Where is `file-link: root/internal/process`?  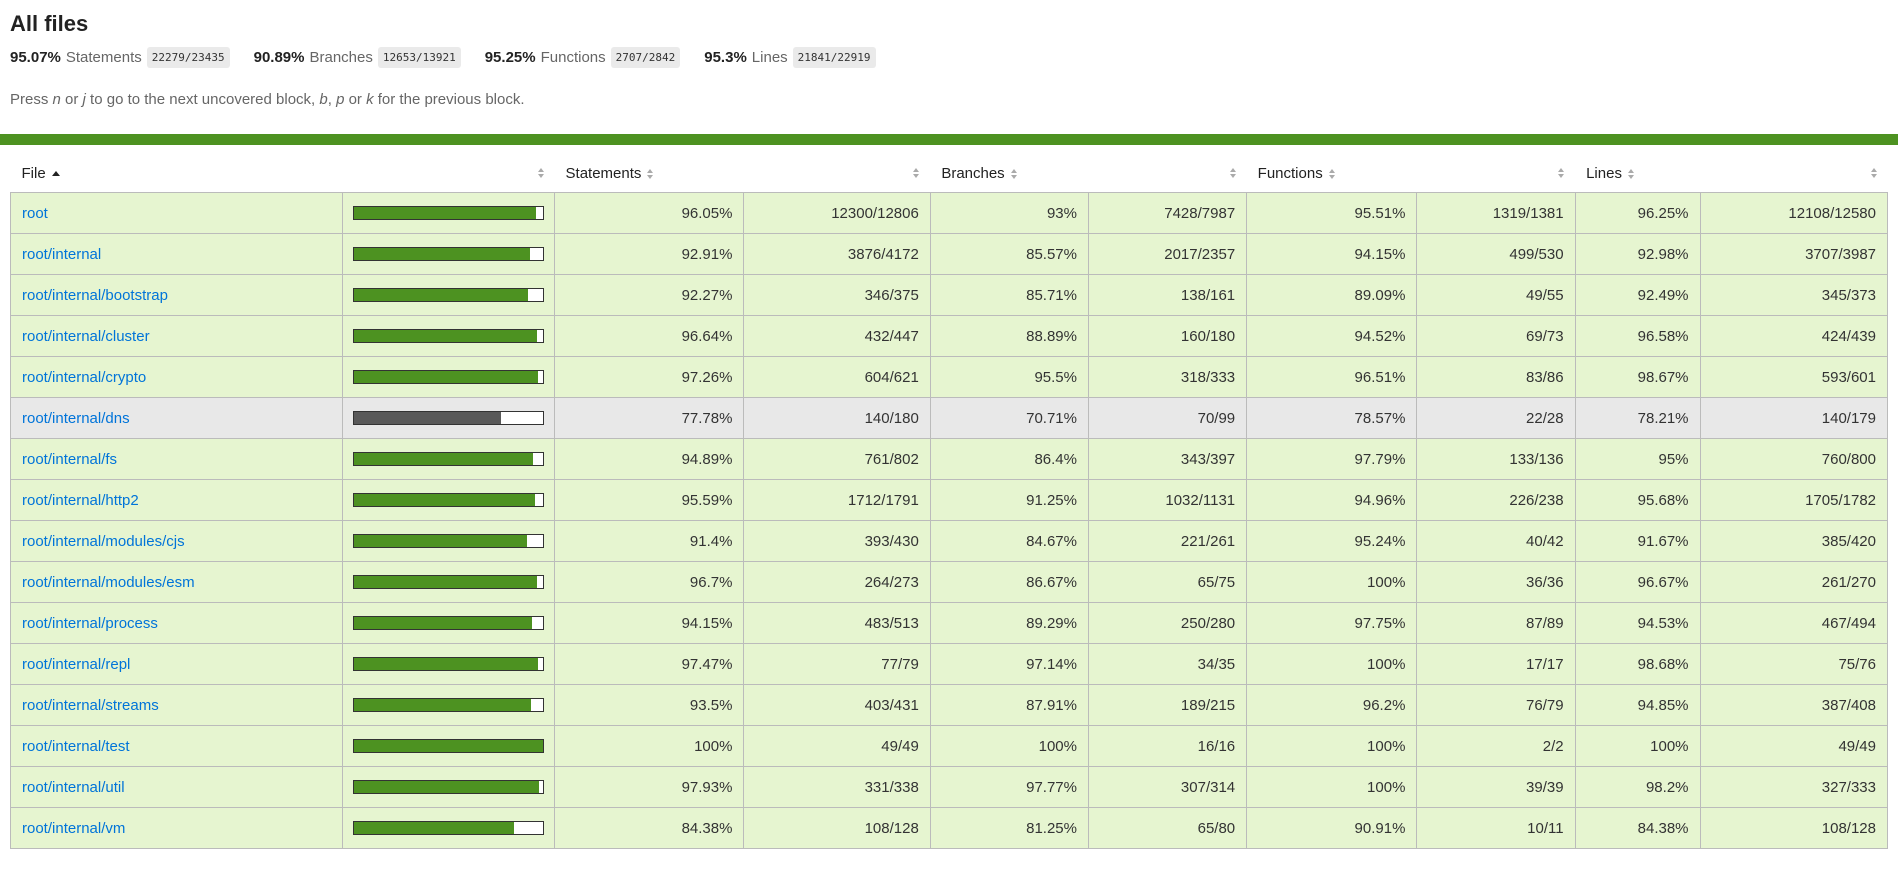 file-link: root/internal/process is located at coordinates (90, 623).